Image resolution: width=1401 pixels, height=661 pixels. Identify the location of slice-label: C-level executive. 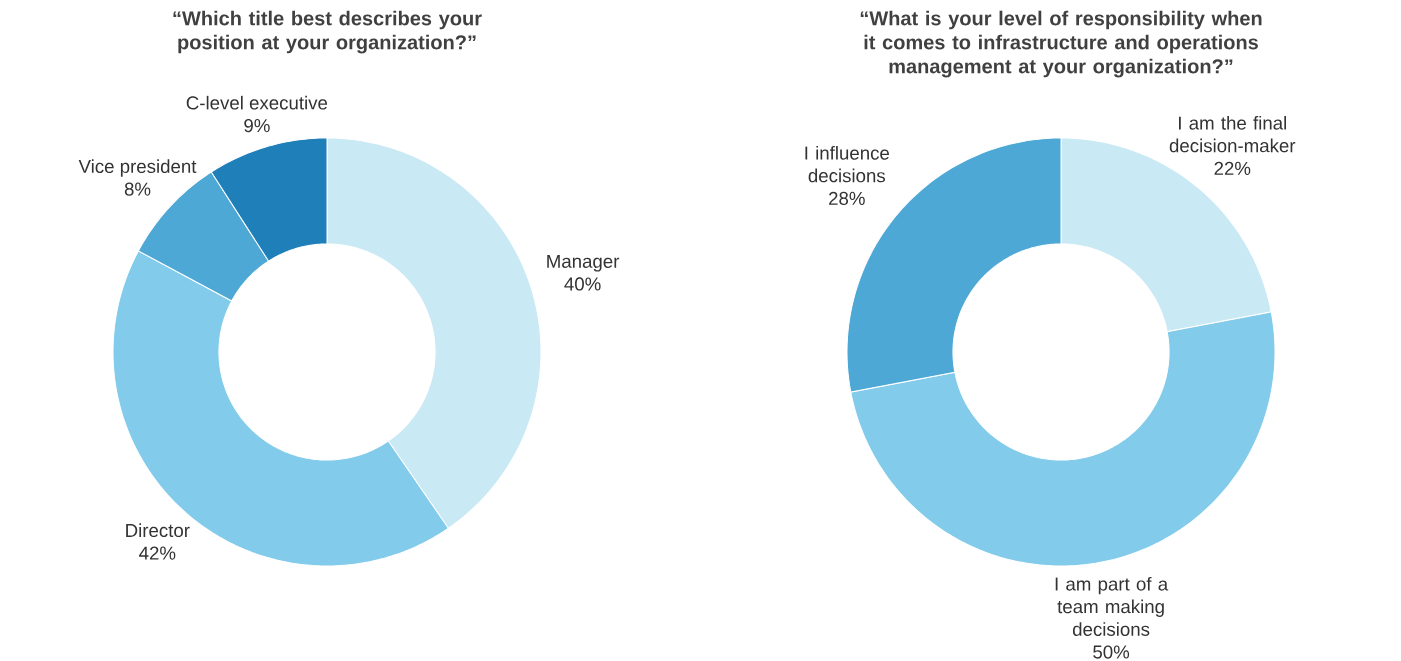
(257, 102).